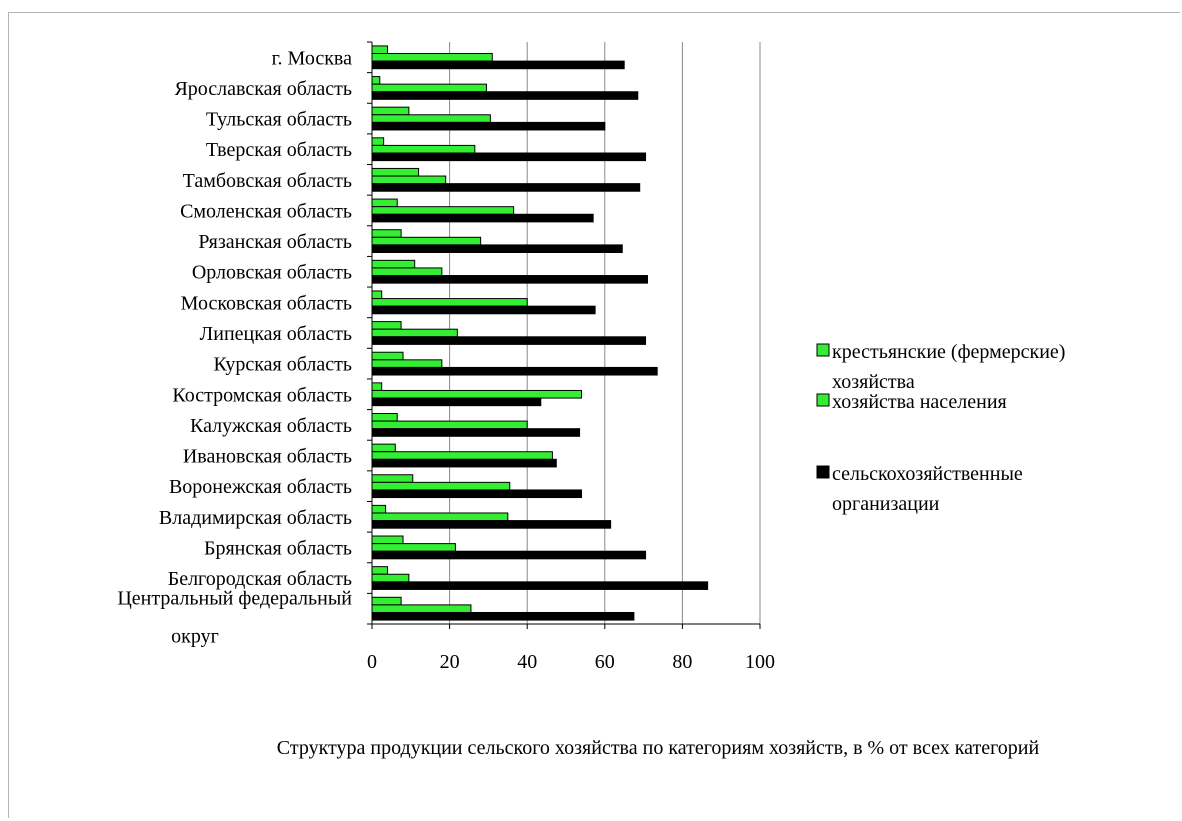 This screenshot has height=821, width=1182. What do you see at coordinates (278, 548) in the screenshot?
I see `category-label-16: Брянская область` at bounding box center [278, 548].